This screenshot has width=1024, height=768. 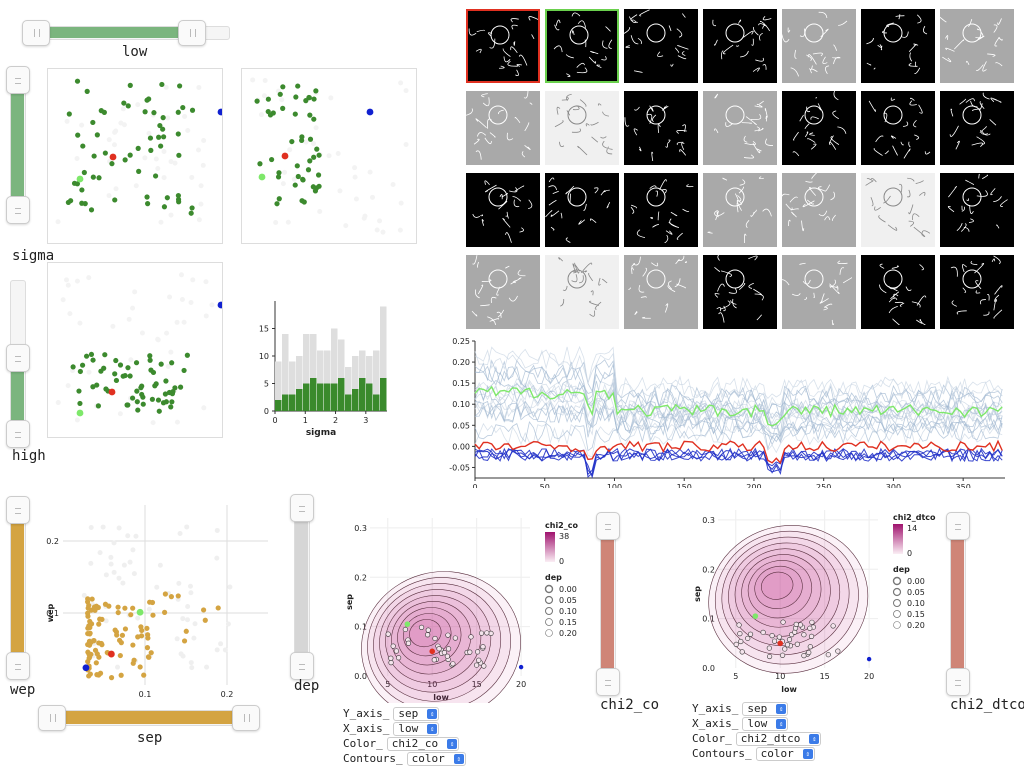 I want to click on dep-slider-min-handle, so click(x=302, y=666).